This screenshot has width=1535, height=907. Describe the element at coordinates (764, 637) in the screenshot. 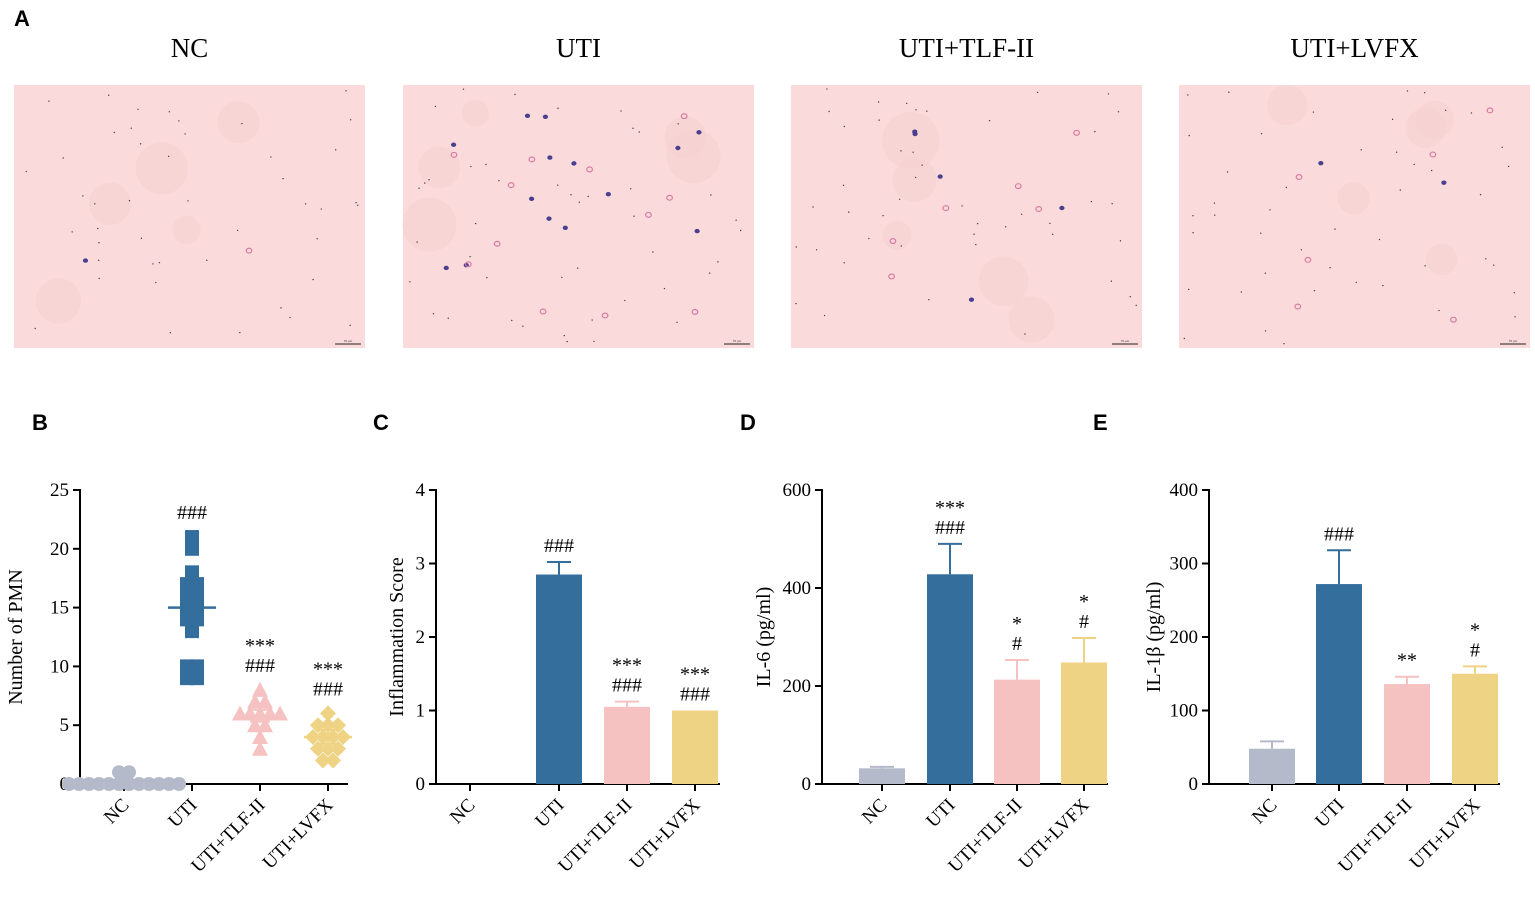

I see `y-axis-title: IL-6 (pg/ml)` at that location.